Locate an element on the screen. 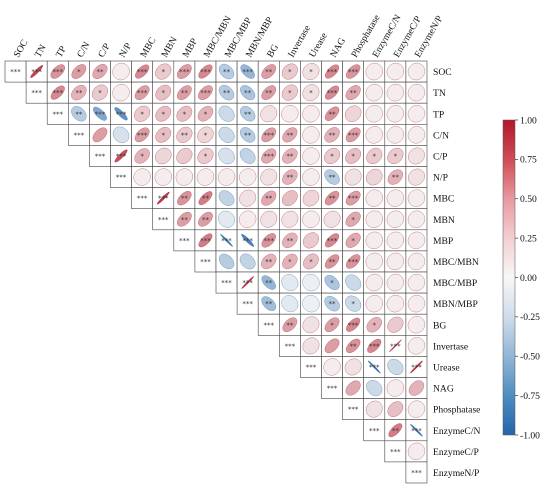 This screenshot has height=502, width=550. ellipse-r7-c16 is located at coordinates (353, 219).